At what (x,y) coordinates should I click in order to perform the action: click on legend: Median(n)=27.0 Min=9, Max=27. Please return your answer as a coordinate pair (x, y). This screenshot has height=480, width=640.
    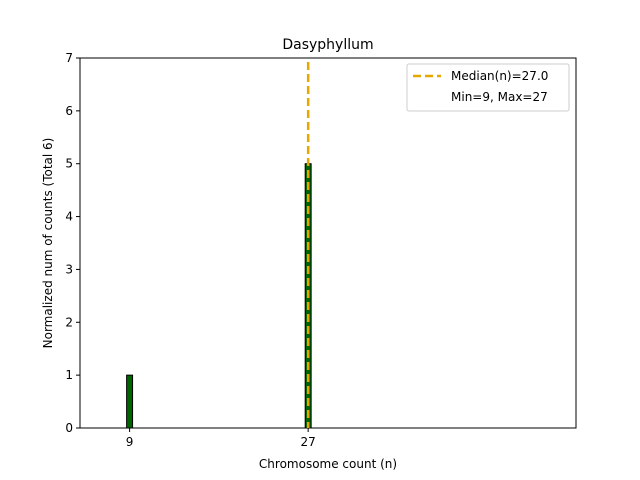
    Looking at the image, I should click on (488, 87).